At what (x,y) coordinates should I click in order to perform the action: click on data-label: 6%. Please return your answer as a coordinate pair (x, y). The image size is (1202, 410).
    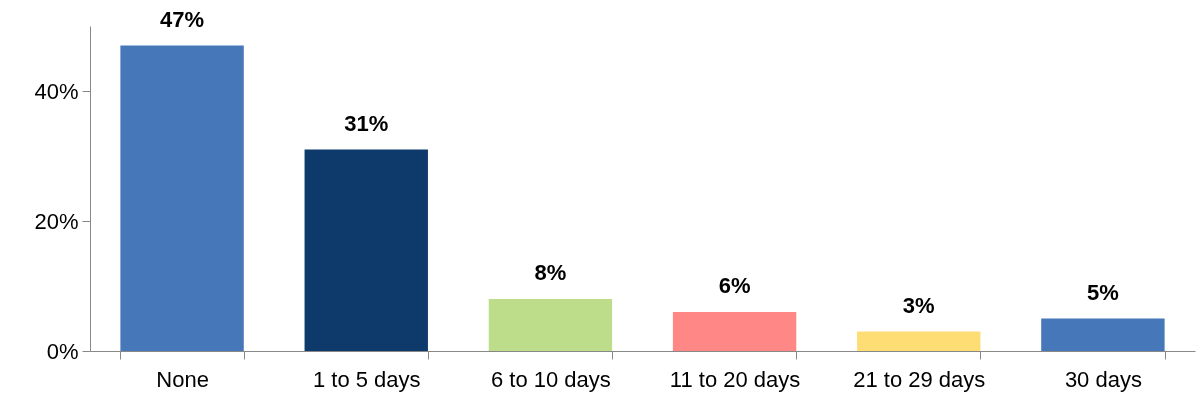
    Looking at the image, I should click on (734, 285).